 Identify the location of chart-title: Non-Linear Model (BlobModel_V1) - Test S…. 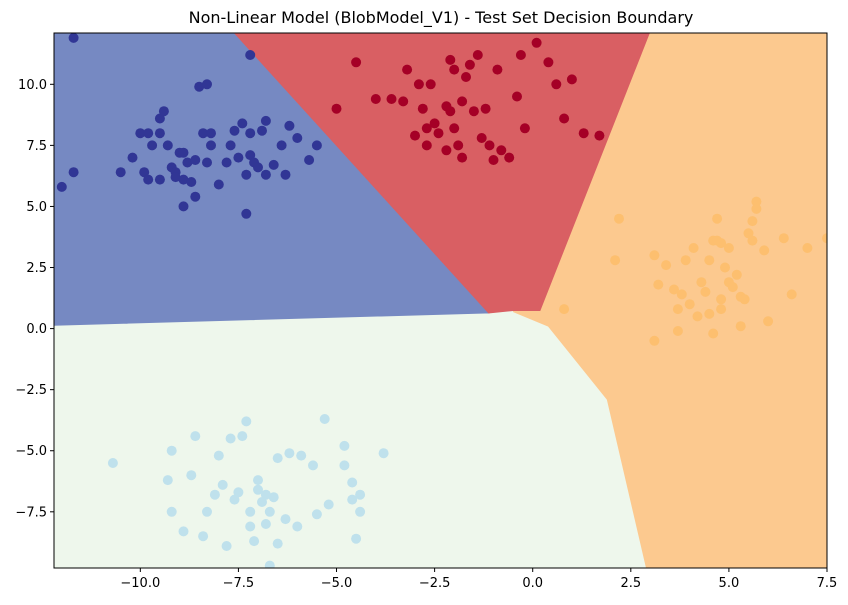
(441, 18).